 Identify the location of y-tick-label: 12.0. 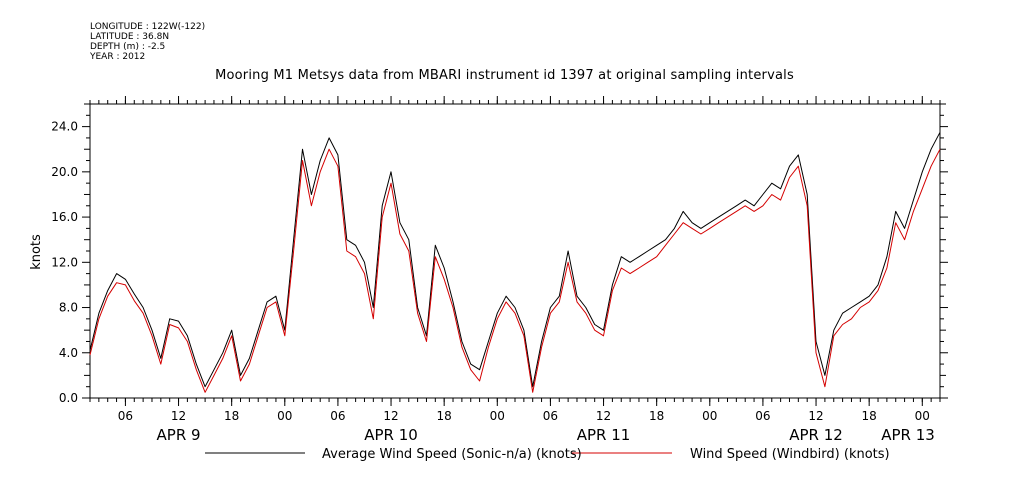
(64, 262).